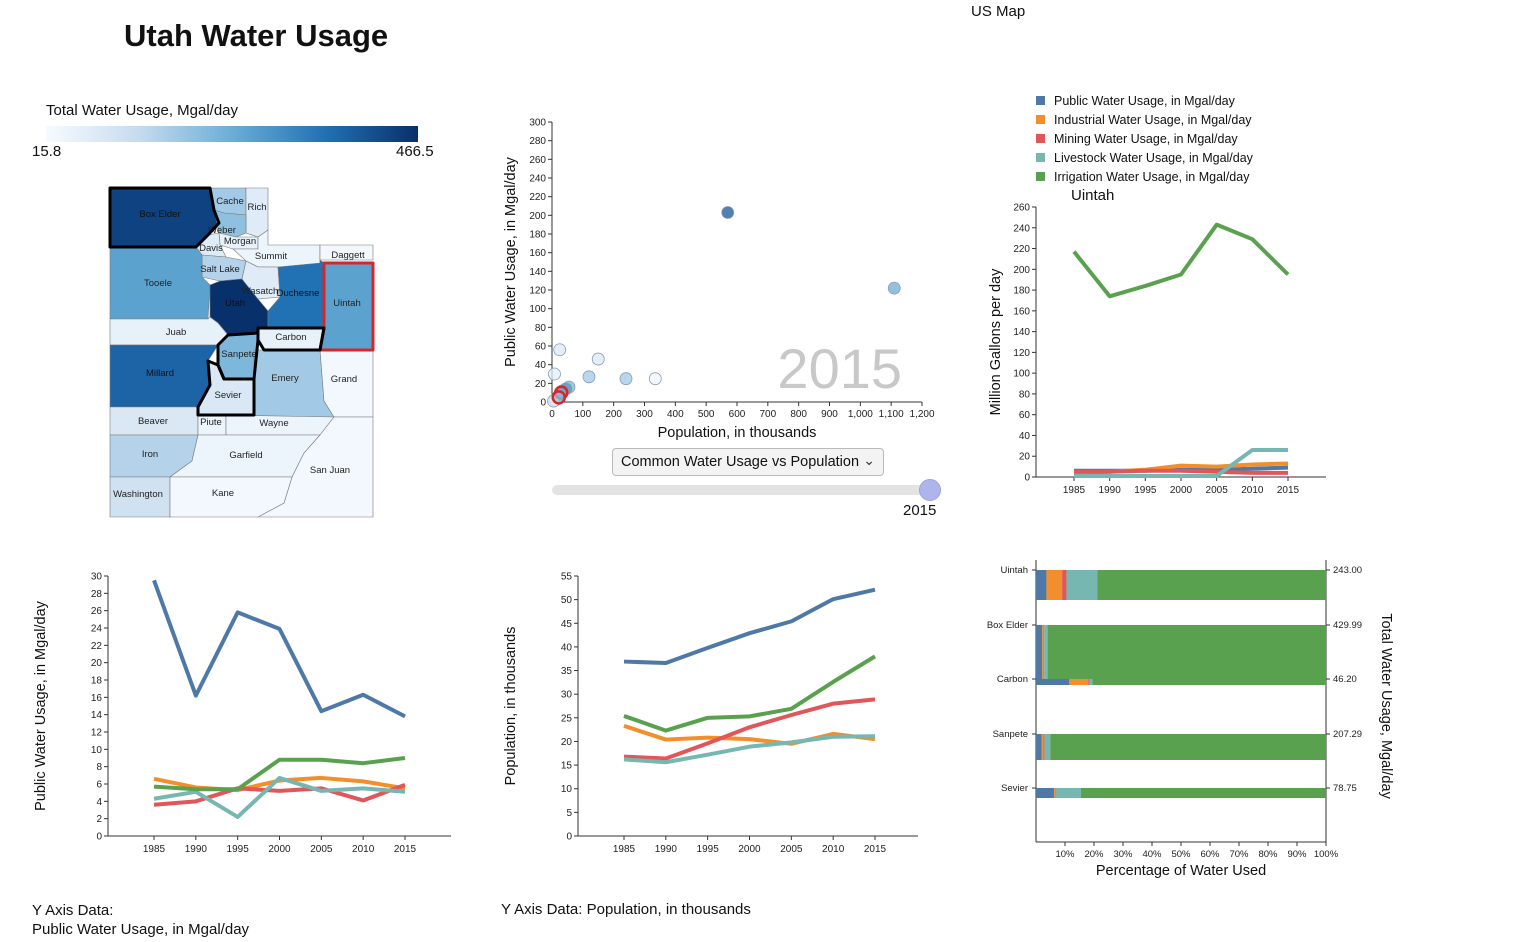 The width and height of the screenshot is (1523, 942). What do you see at coordinates (675, 414) in the screenshot?
I see `scatter-x-tick-label: 400` at bounding box center [675, 414].